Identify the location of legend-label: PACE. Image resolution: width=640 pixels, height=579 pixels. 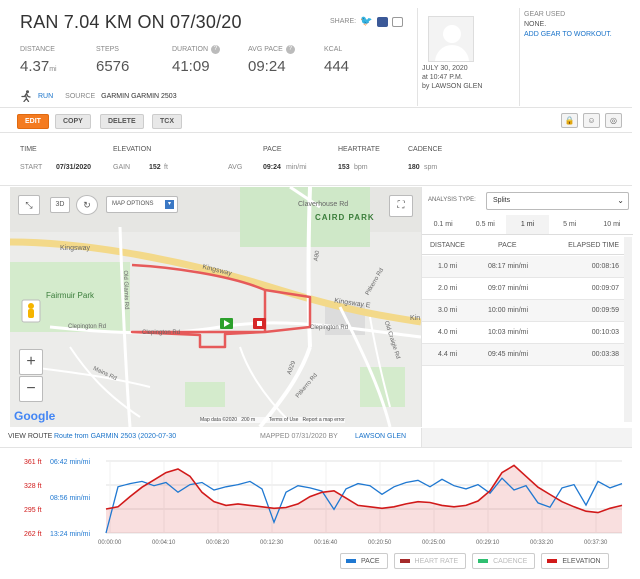
(370, 561).